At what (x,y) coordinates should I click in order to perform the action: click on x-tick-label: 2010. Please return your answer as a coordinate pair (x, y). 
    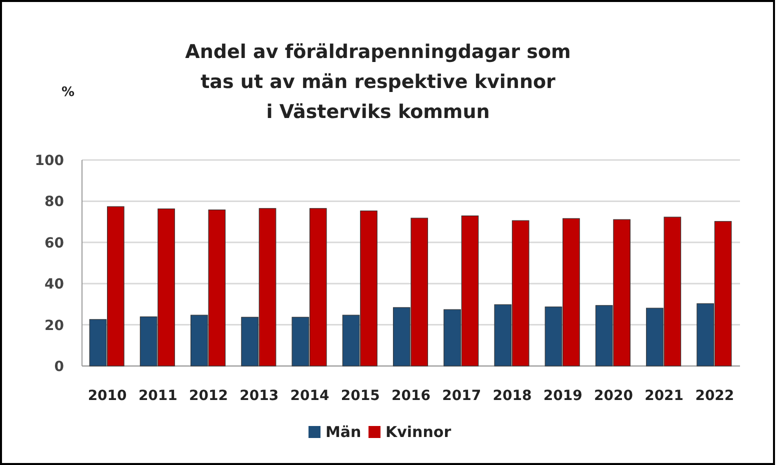
    Looking at the image, I should click on (108, 396).